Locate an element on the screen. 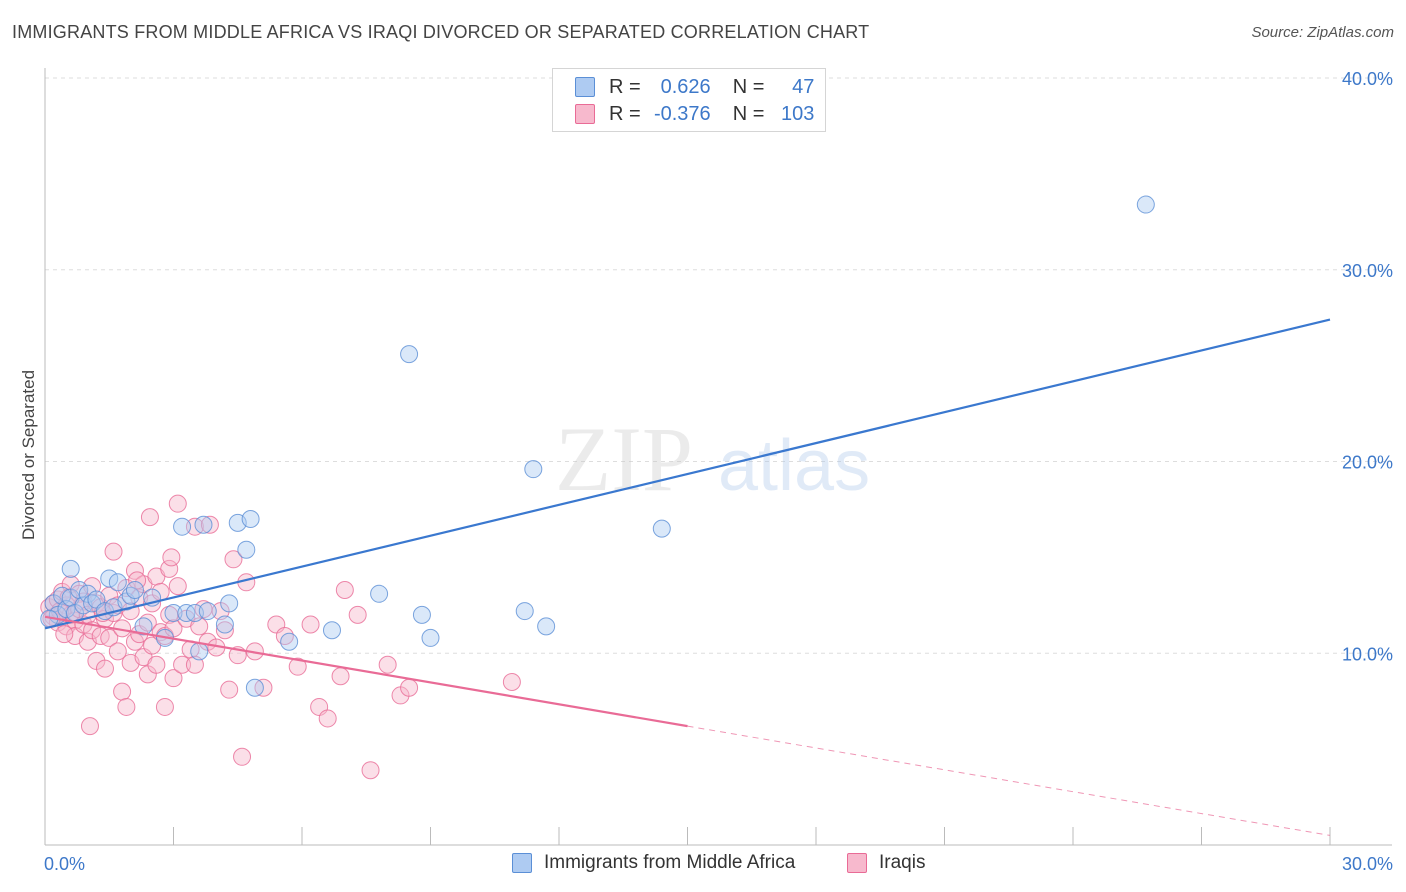 Image resolution: width=1406 pixels, height=892 pixels. series-legend-item-middle-africa: Immigrants from Middle Africa is located at coordinates (653, 863).